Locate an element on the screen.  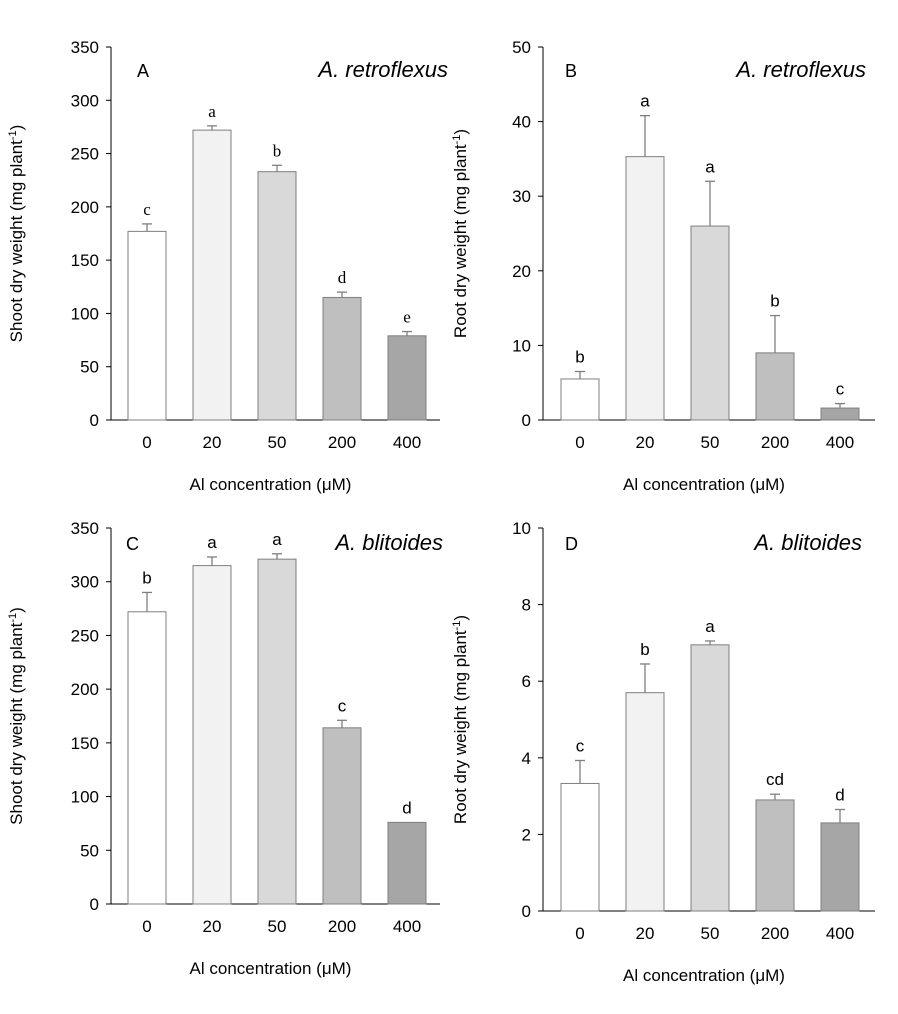
panel-letter: A is located at coordinates (143, 71).